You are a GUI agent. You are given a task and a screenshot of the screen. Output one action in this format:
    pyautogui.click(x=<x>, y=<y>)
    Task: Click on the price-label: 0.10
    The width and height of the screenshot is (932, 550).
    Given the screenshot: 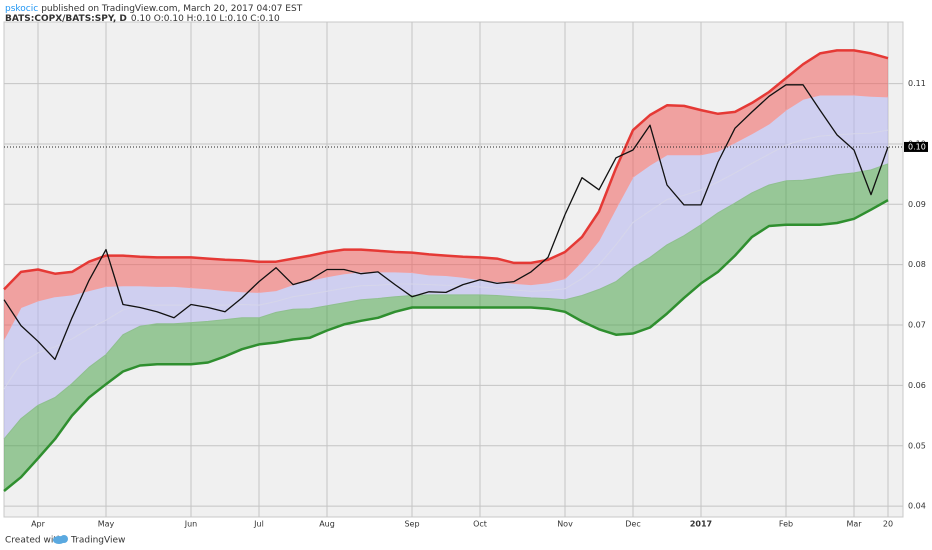 What is the action you would take?
    pyautogui.click(x=917, y=146)
    